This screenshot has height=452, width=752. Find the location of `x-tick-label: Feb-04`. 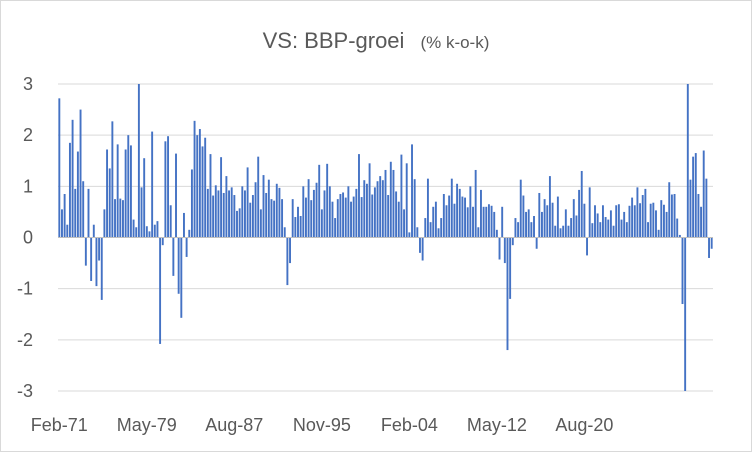

x-tick-label: Feb-04 is located at coordinates (409, 425).